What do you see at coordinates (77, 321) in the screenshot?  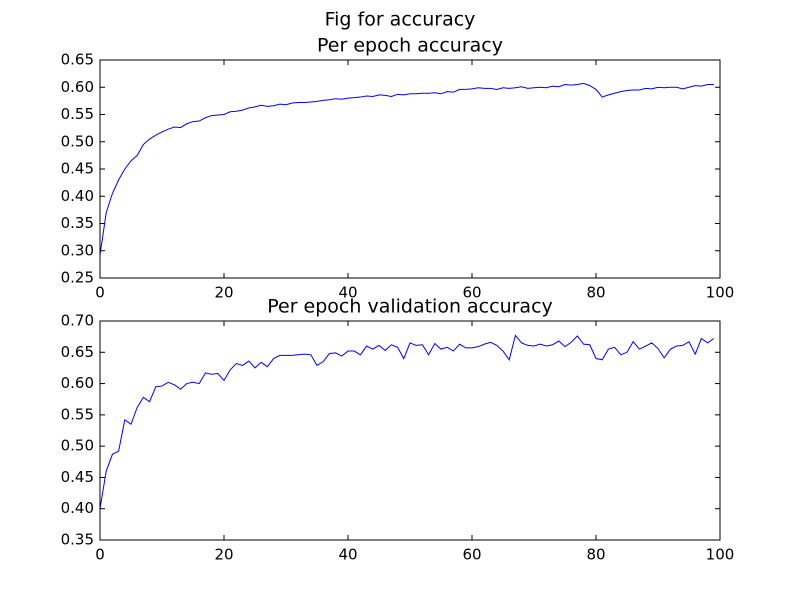 I see `y-tick-label: 0.70` at bounding box center [77, 321].